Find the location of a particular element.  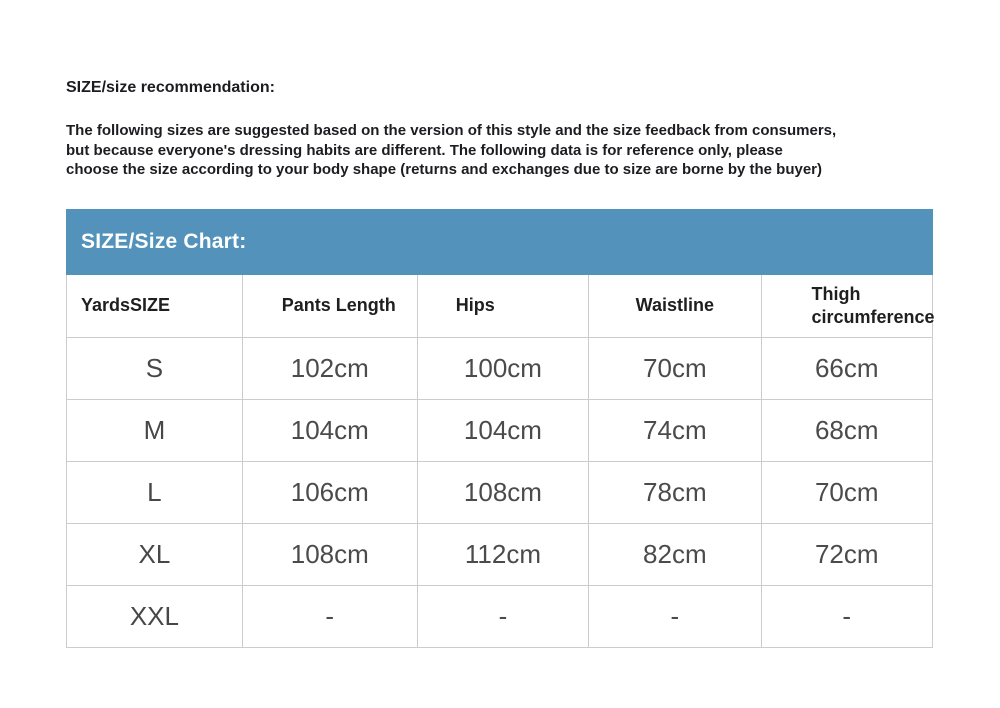

thigh-value: 68cm is located at coordinates (846, 430).